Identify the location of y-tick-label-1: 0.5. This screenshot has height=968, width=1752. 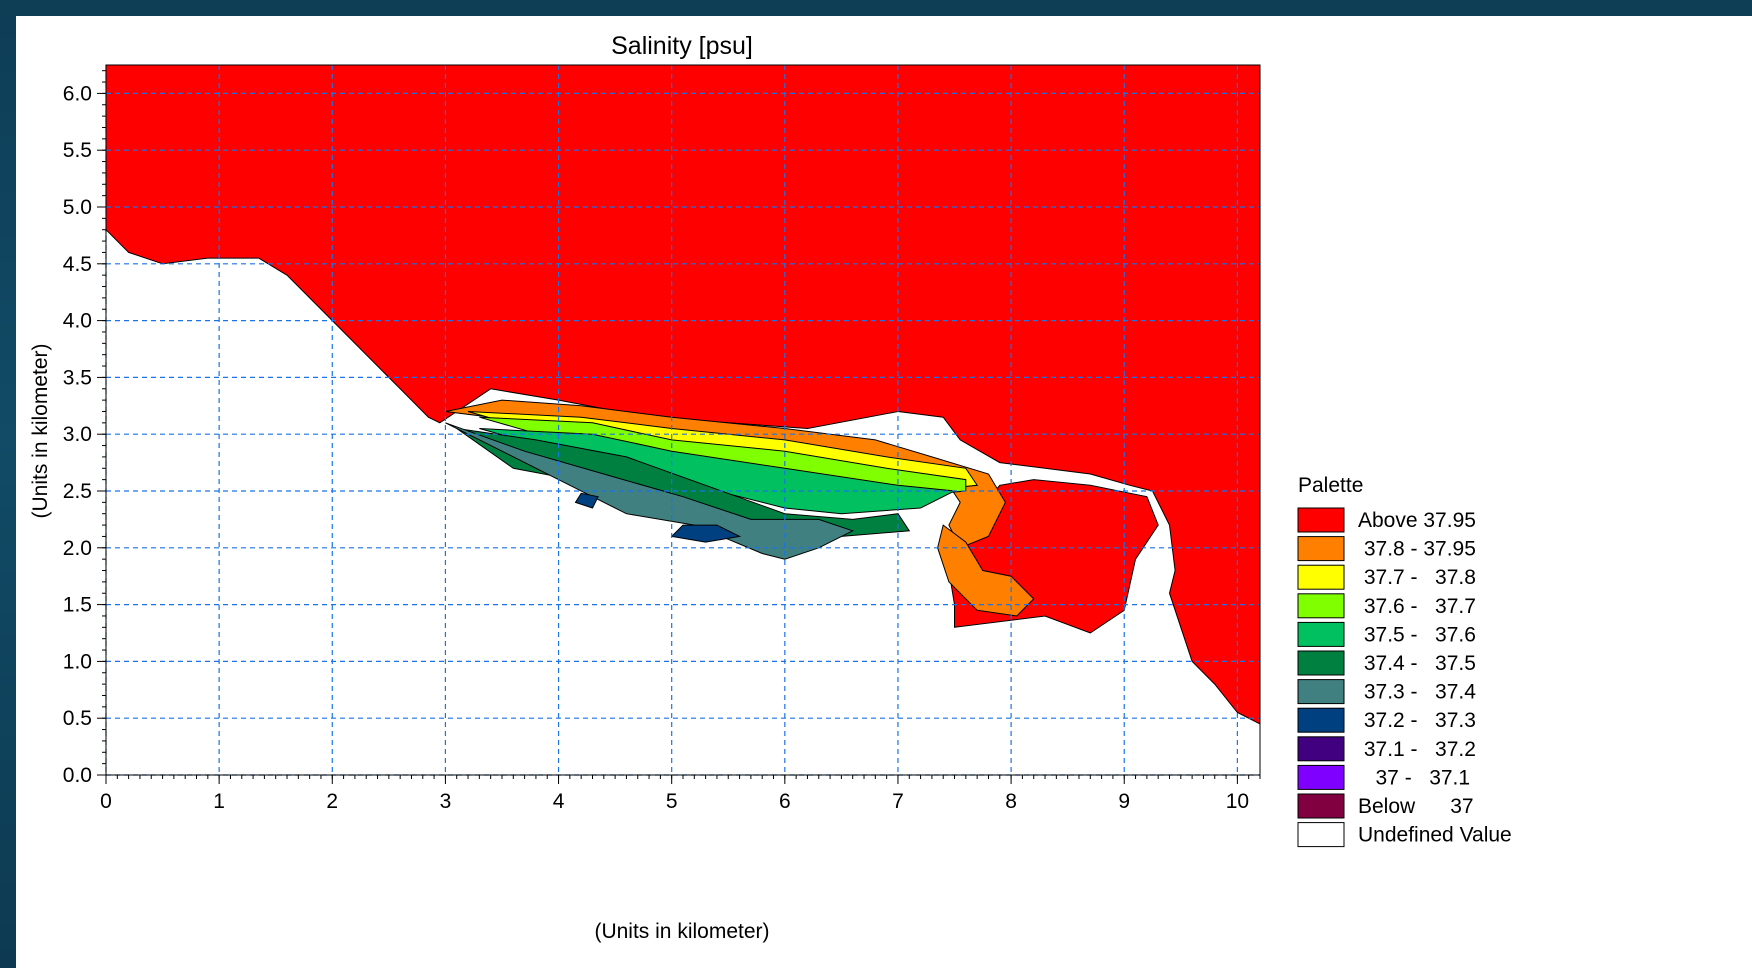
(77, 718).